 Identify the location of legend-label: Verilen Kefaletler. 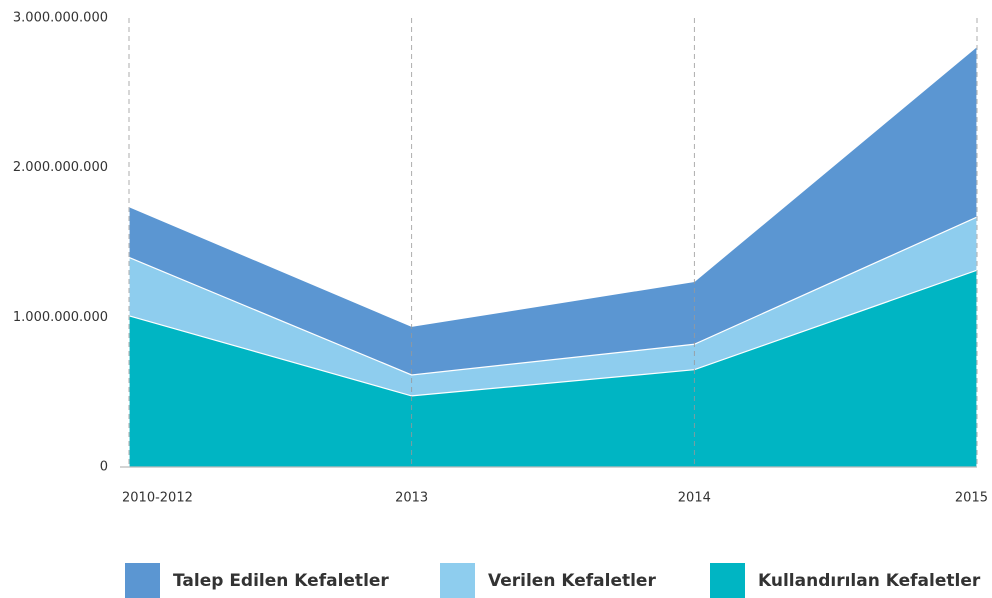
(572, 581).